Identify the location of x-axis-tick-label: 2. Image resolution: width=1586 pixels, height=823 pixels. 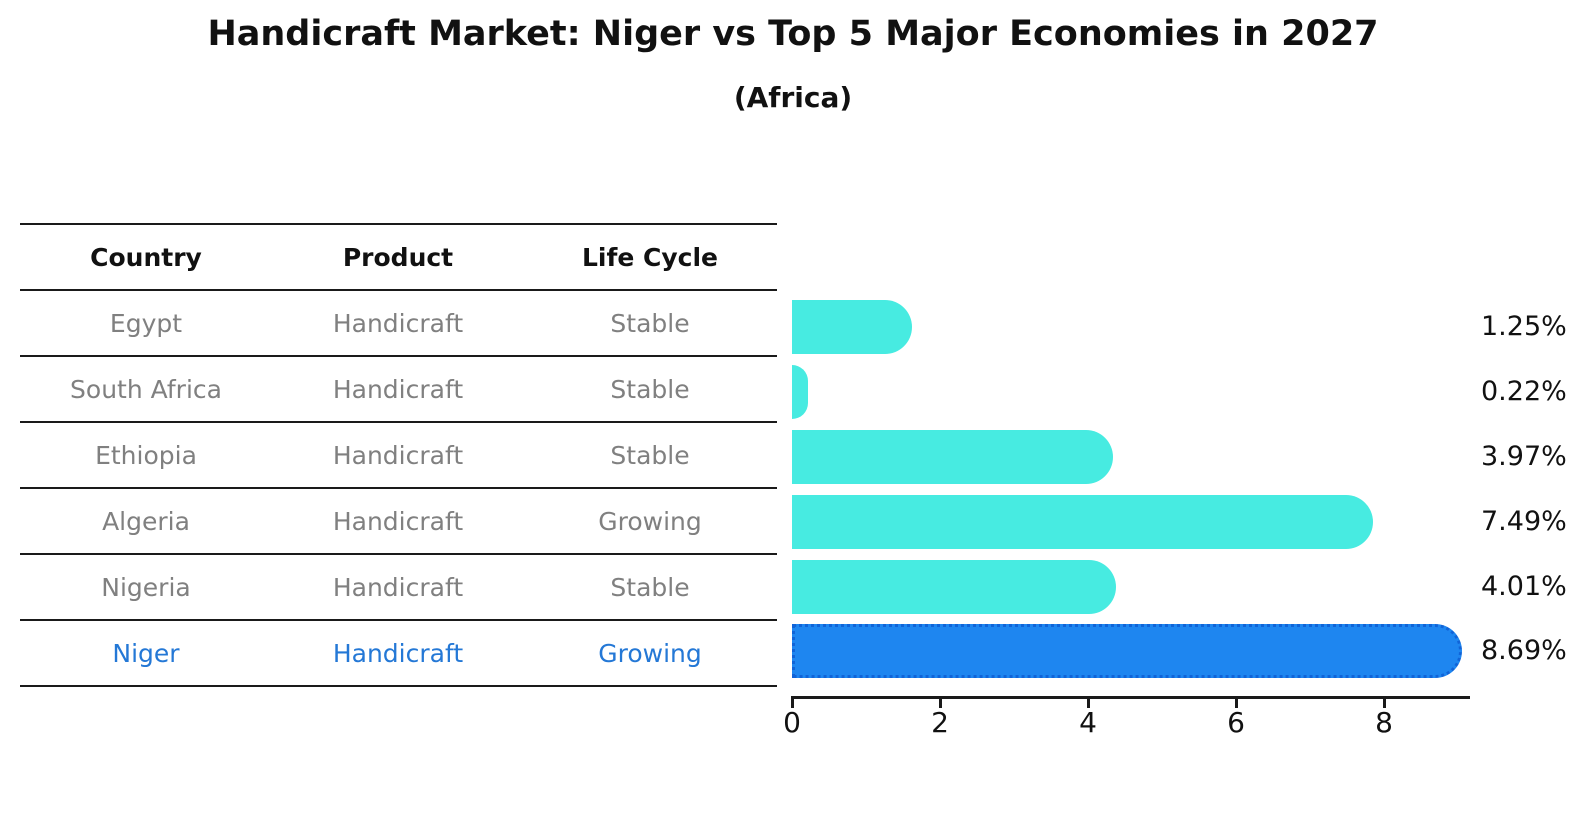
(940, 722).